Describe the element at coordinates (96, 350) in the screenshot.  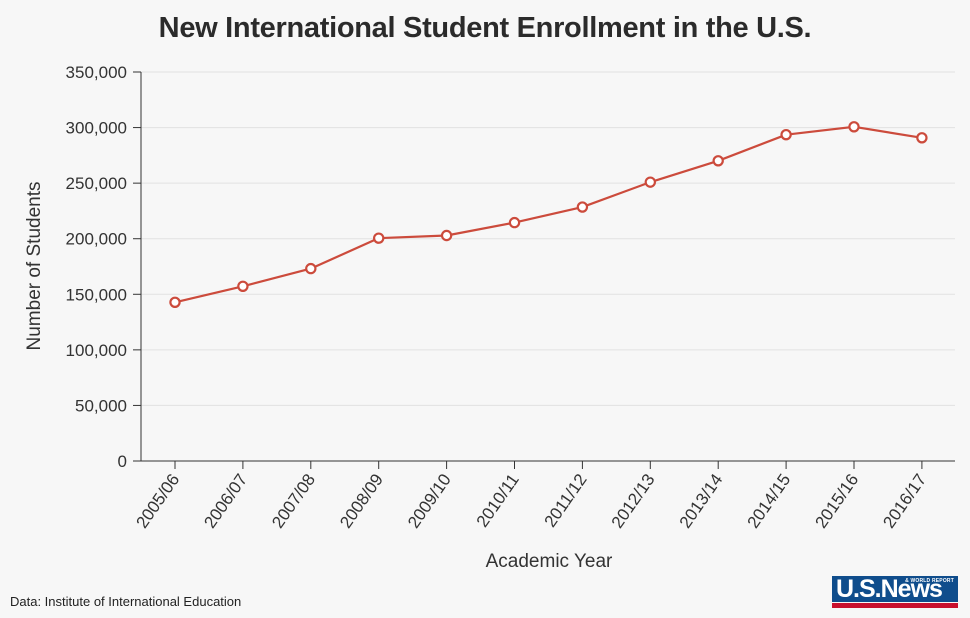
I see `y-tick-label: 100,000` at that location.